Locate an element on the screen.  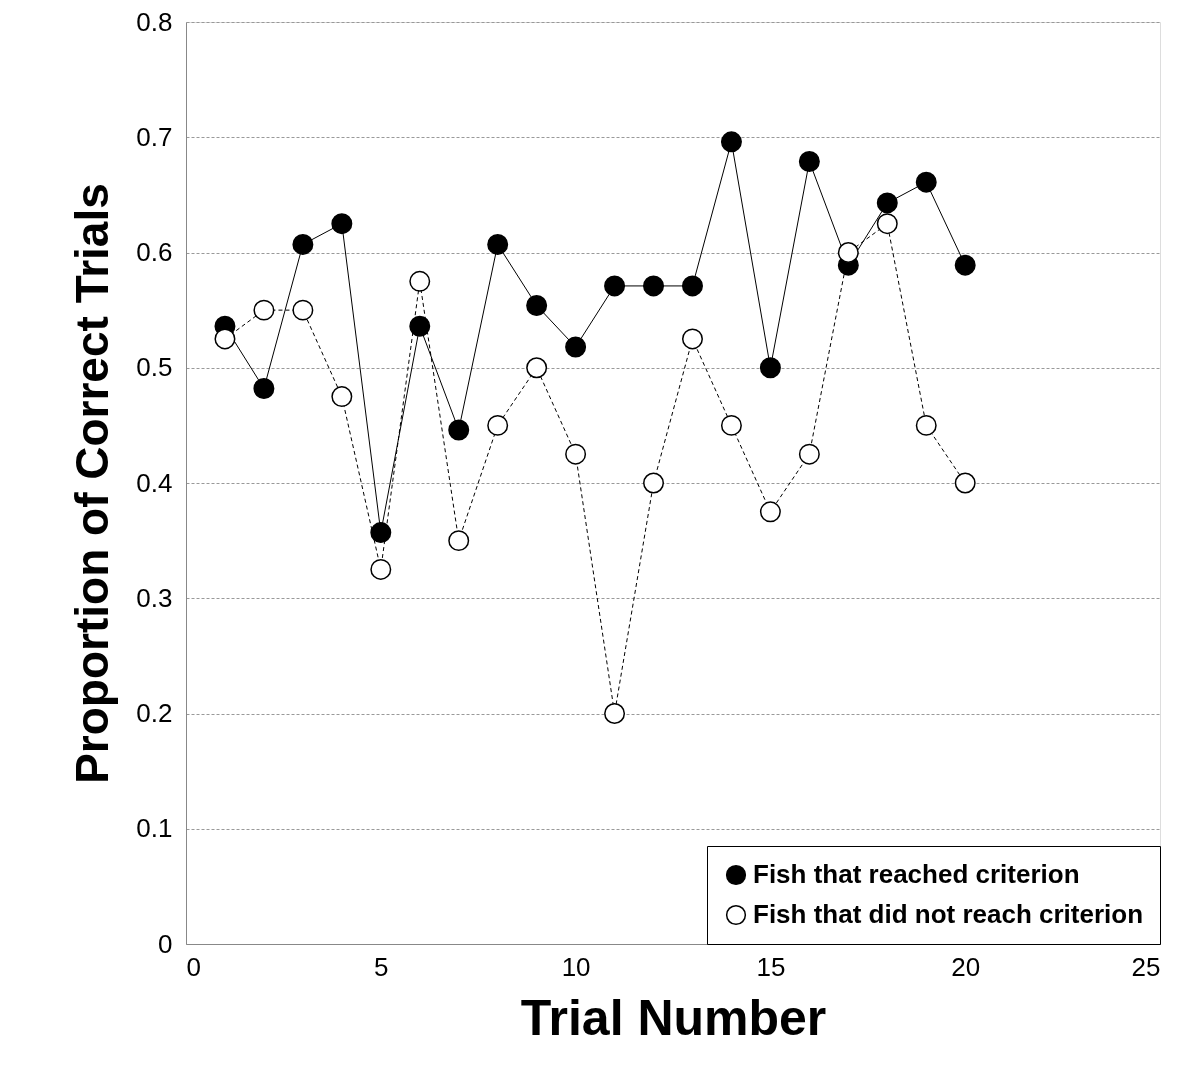
x-tick-label: 10 is located at coordinates (576, 966).